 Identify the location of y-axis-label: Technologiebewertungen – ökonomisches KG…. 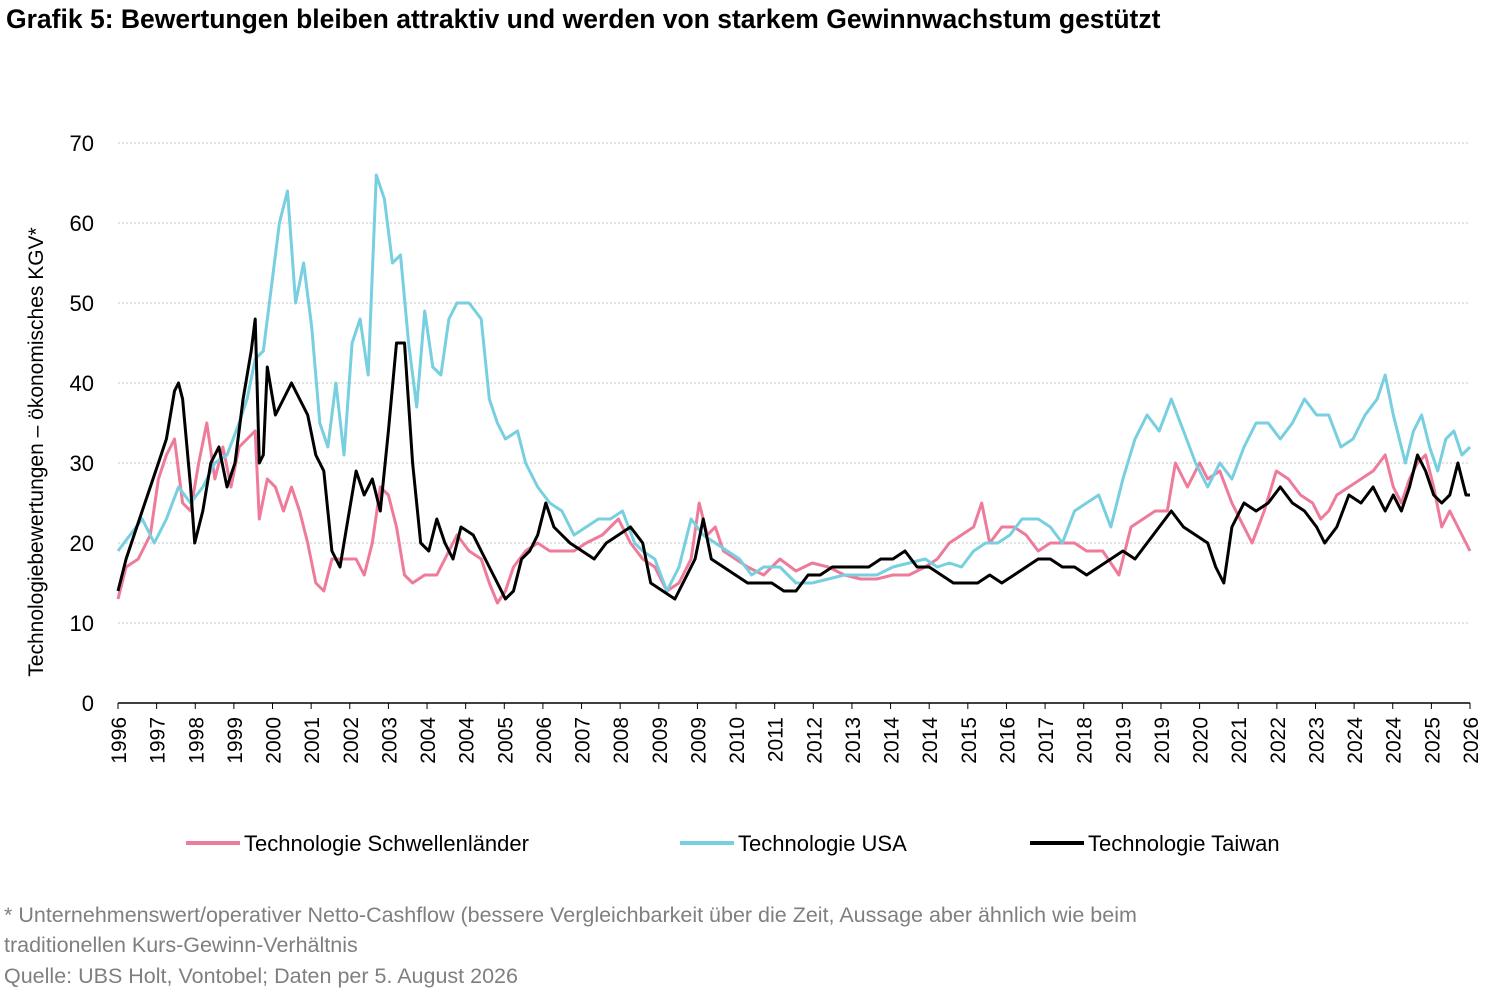
(36, 451).